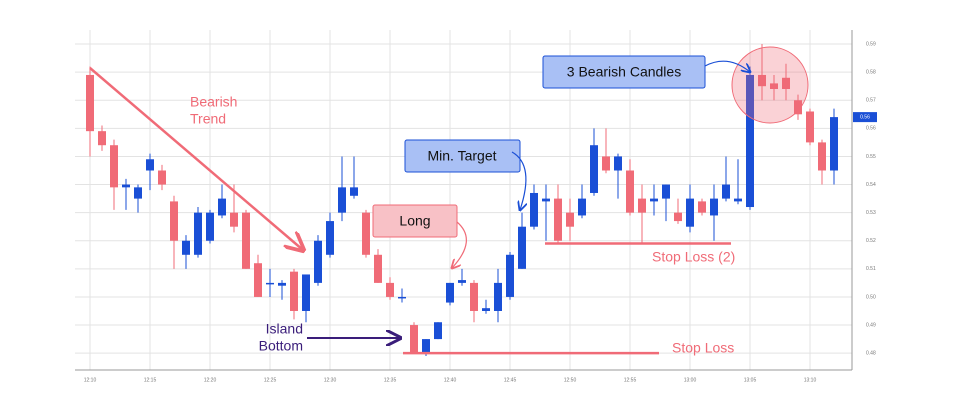 The height and width of the screenshot is (414, 960). Describe the element at coordinates (208, 119) in the screenshot. I see `annotation: Trend` at that location.